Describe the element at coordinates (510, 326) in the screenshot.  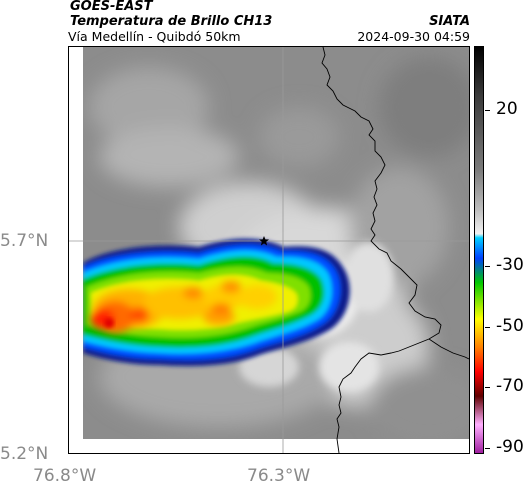
I see `colorbar-label: -50` at that location.